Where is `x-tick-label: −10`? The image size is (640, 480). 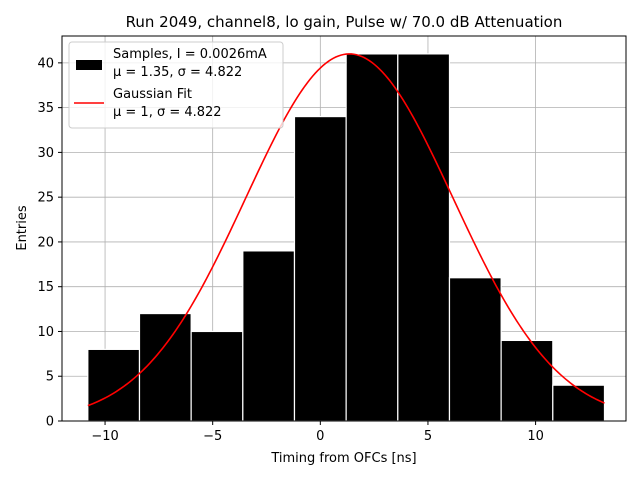
x-tick-label: −10 is located at coordinates (104, 436).